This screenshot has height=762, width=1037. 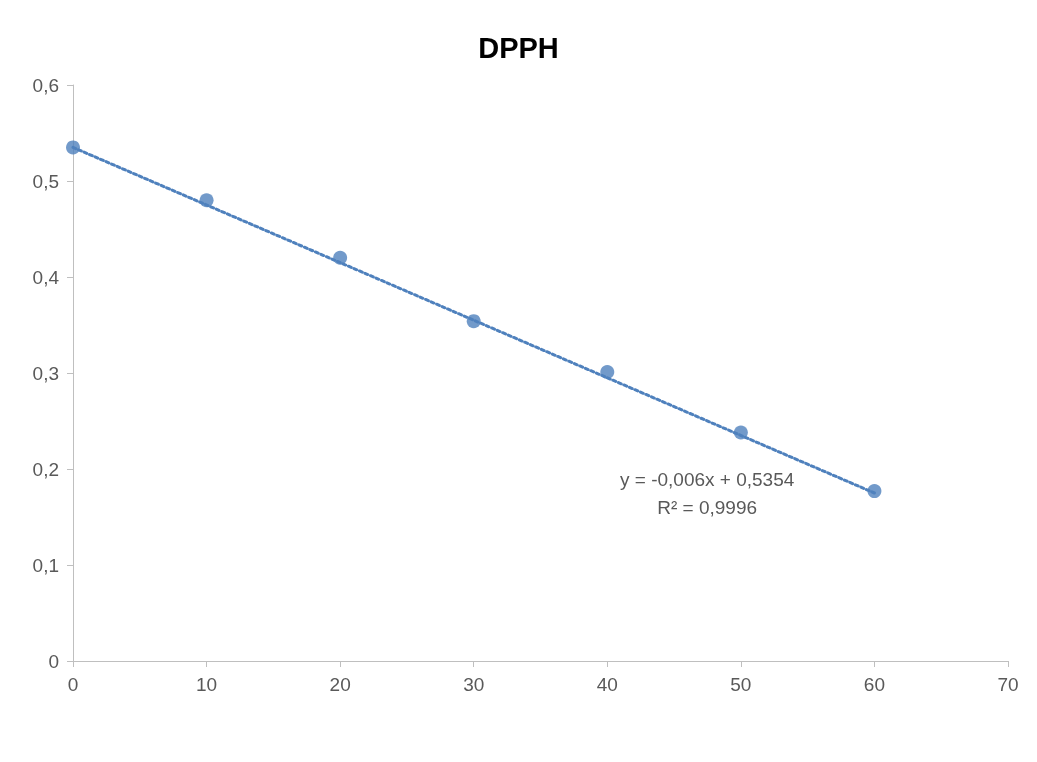 What do you see at coordinates (45, 373) in the screenshot?
I see `y-tick-label: 0,3` at bounding box center [45, 373].